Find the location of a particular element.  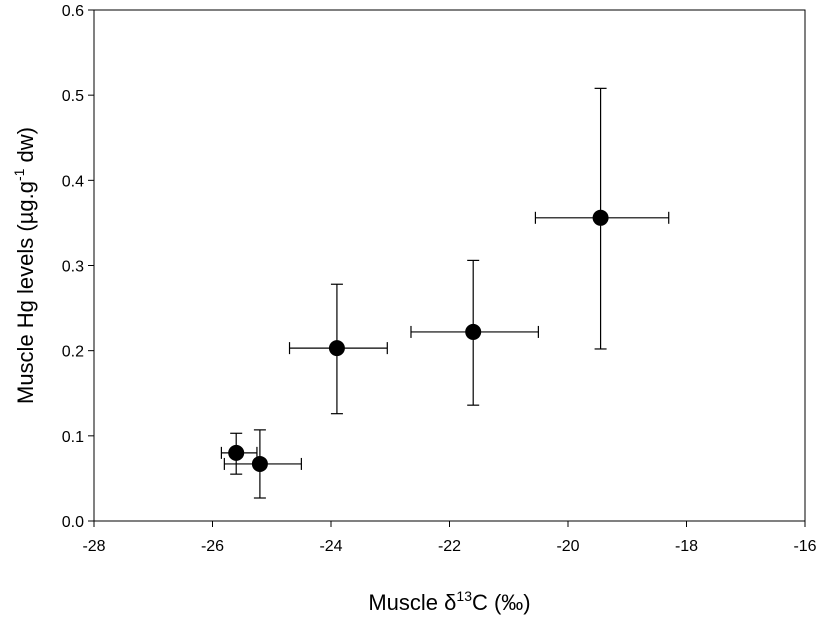

y-tick-label: 0.2 is located at coordinates (73, 352).